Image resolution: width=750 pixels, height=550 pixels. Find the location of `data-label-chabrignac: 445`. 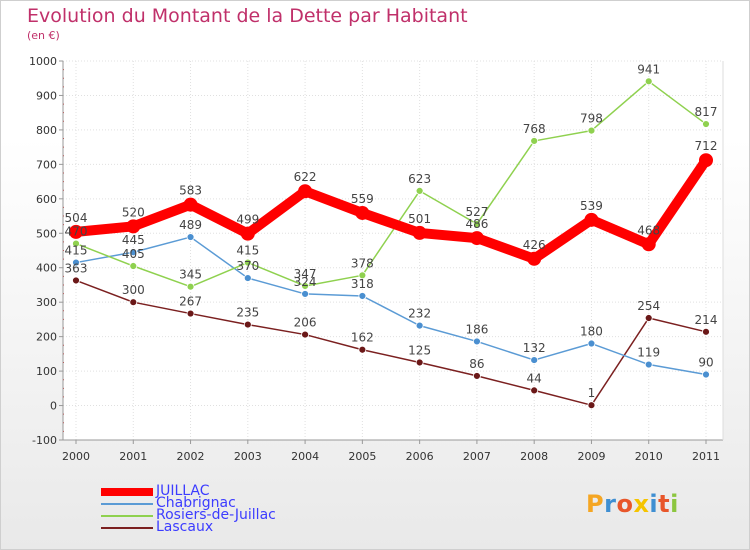

data-label-chabrignac: 445 is located at coordinates (133, 240).